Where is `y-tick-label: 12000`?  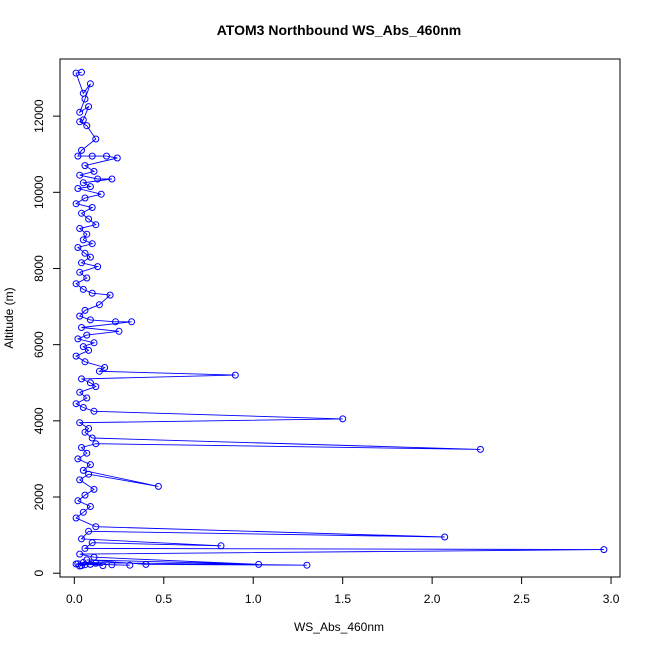 y-tick-label: 12000 is located at coordinates (39, 116).